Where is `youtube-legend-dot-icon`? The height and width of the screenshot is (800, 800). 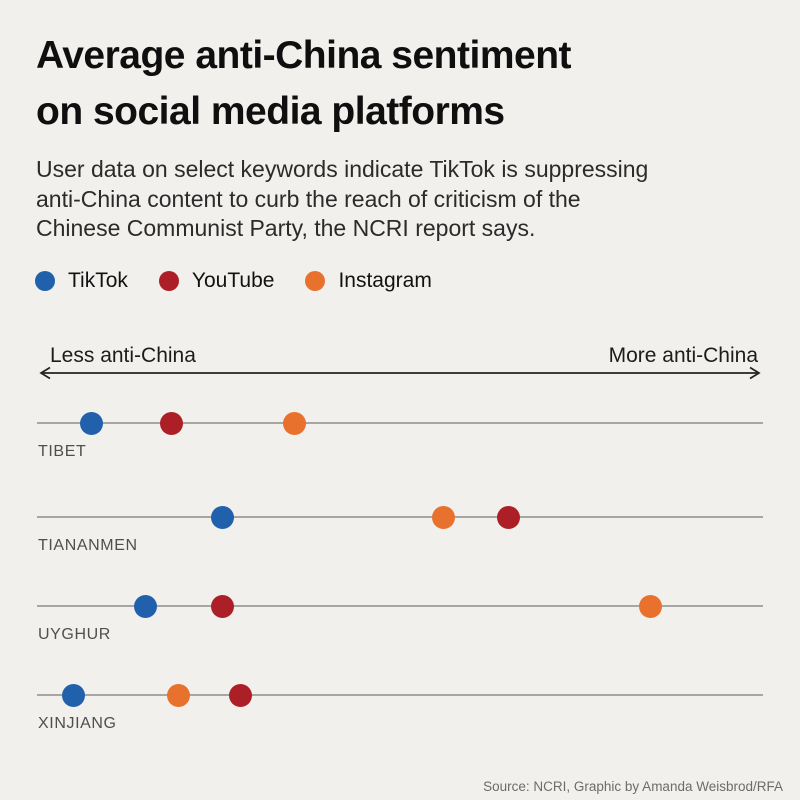 youtube-legend-dot-icon is located at coordinates (168, 281).